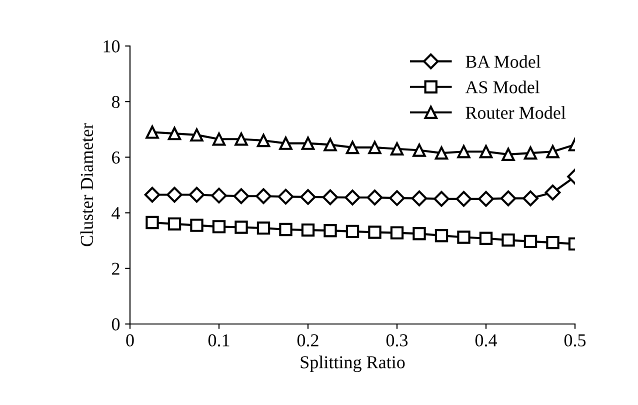  I want to click on y-axis-title: Cluster Diameter, so click(86, 184).